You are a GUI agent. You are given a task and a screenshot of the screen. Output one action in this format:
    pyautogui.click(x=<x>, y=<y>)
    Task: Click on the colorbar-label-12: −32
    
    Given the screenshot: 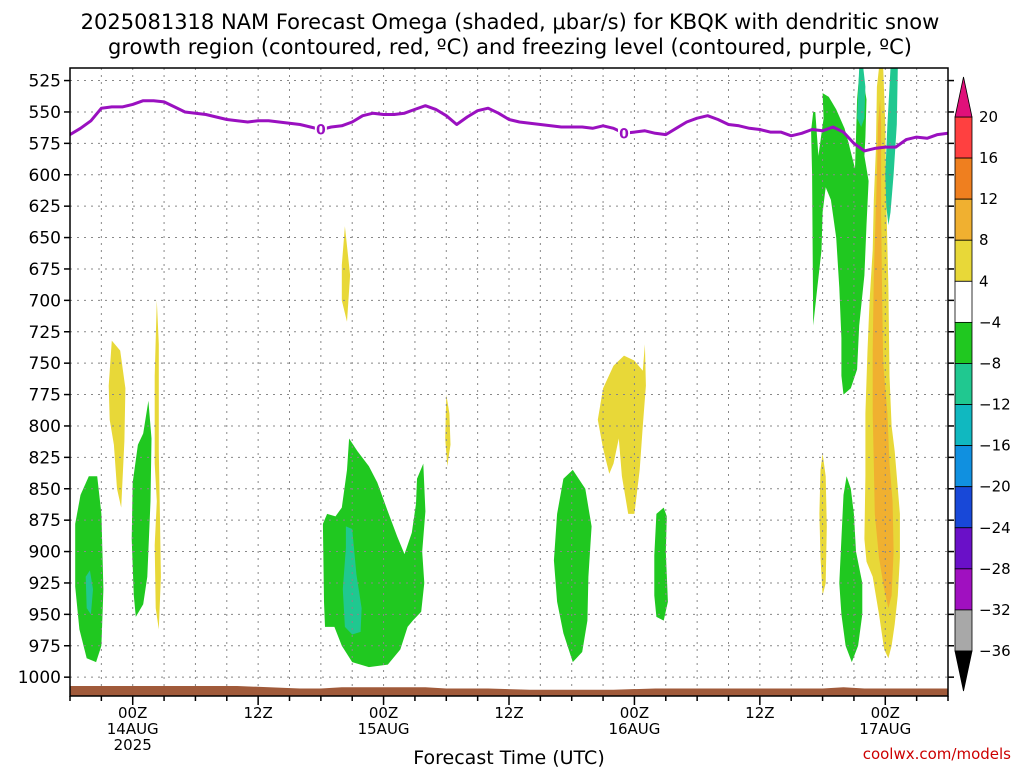 What is the action you would take?
    pyautogui.click(x=995, y=610)
    